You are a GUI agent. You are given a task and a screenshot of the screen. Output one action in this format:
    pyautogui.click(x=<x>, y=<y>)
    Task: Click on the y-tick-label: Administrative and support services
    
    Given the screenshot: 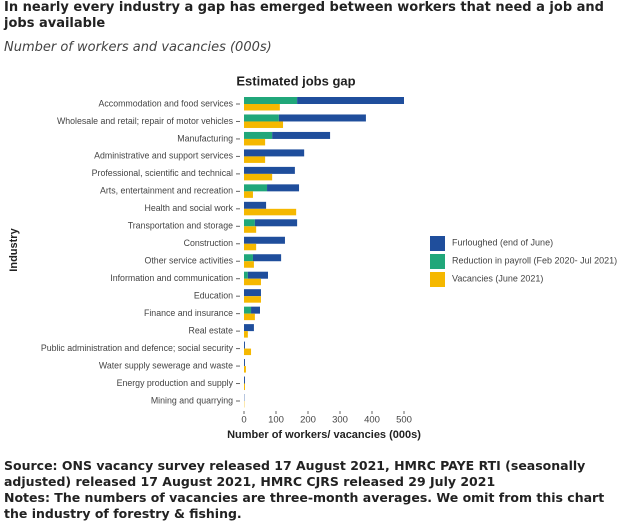 What is the action you would take?
    pyautogui.click(x=163, y=156)
    